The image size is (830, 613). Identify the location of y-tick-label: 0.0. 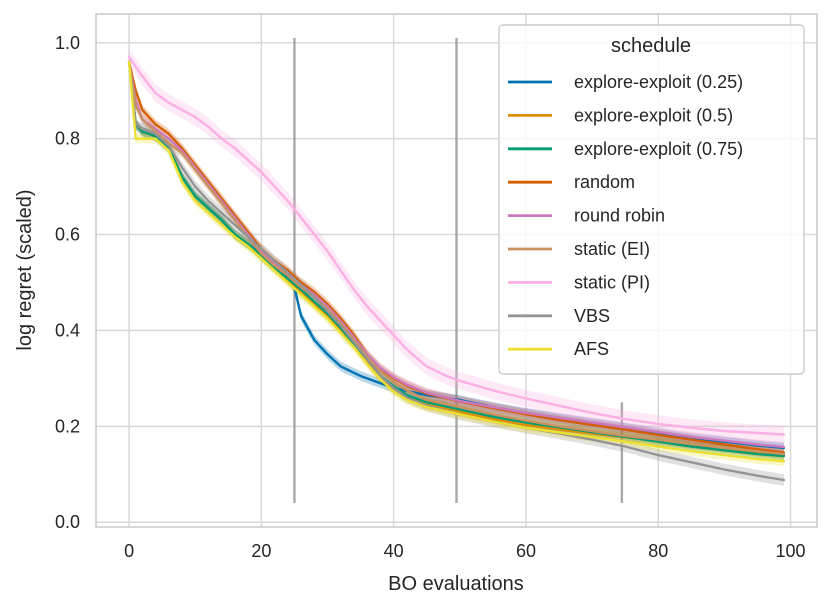
(67, 522).